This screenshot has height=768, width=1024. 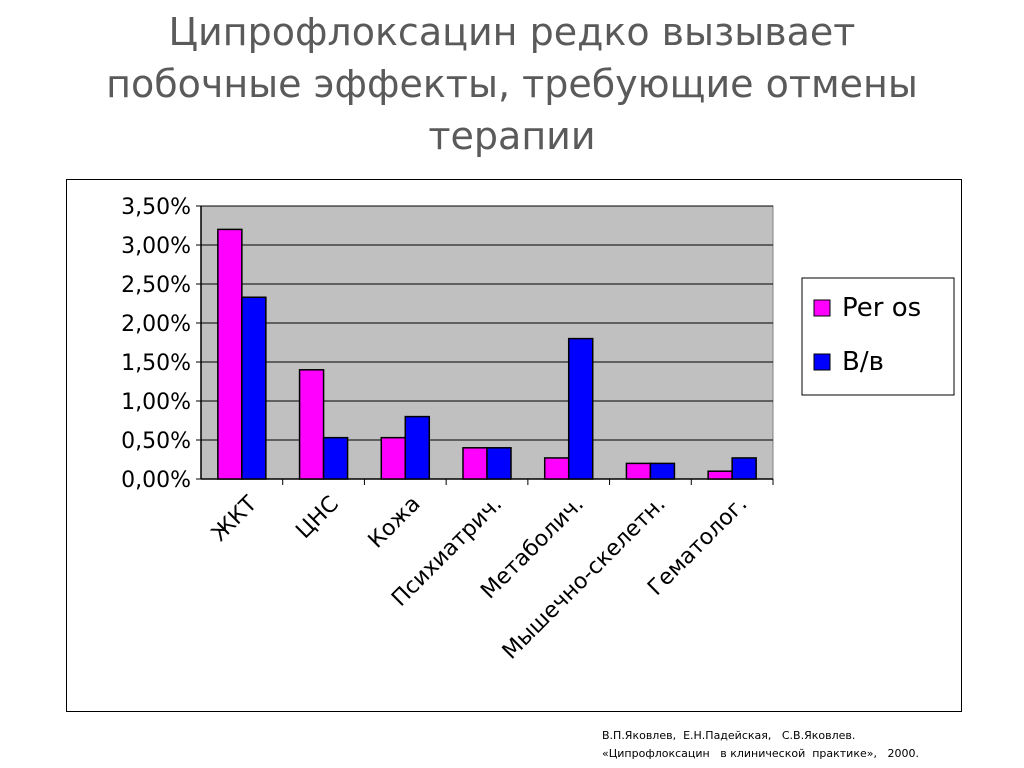 I want to click on title-line-1: Ципрофлоксацин редко вызывает, so click(x=512, y=32).